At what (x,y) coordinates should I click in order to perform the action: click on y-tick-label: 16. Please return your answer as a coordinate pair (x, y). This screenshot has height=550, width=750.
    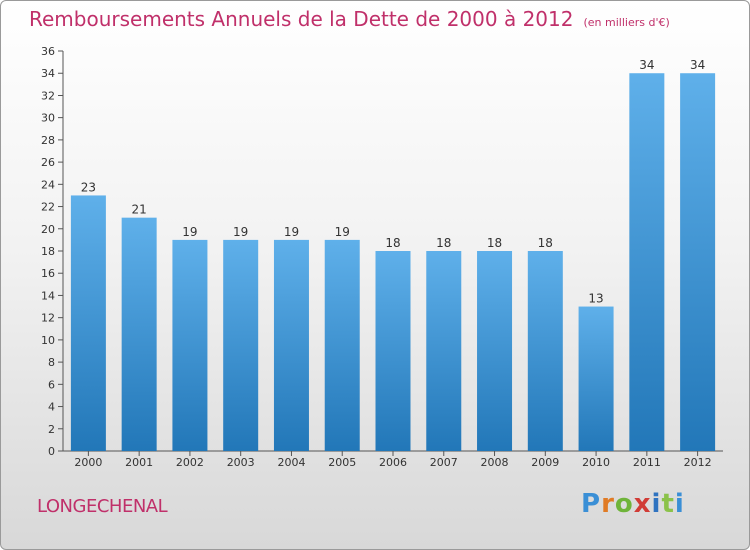
    Looking at the image, I should click on (48, 273).